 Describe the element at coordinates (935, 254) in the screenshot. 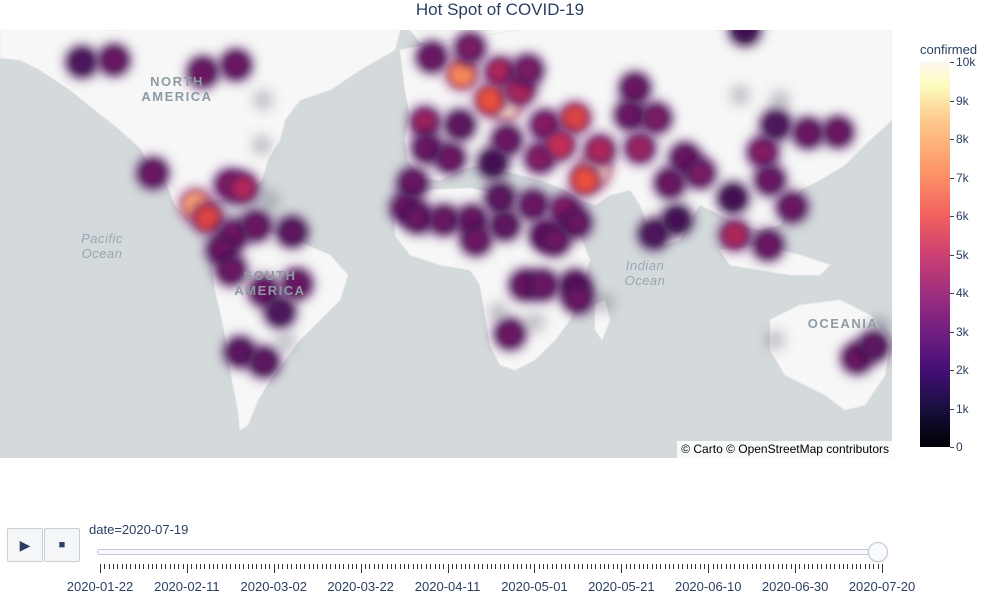

I see `colorbar-gradient` at that location.